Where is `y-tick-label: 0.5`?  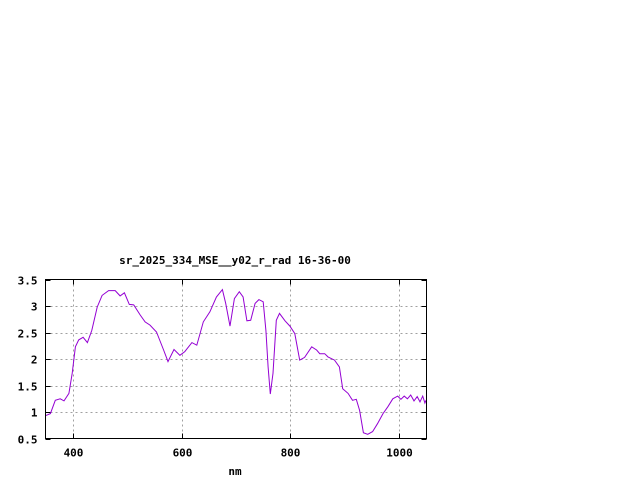
y-tick-label: 0.5 is located at coordinates (28, 440).